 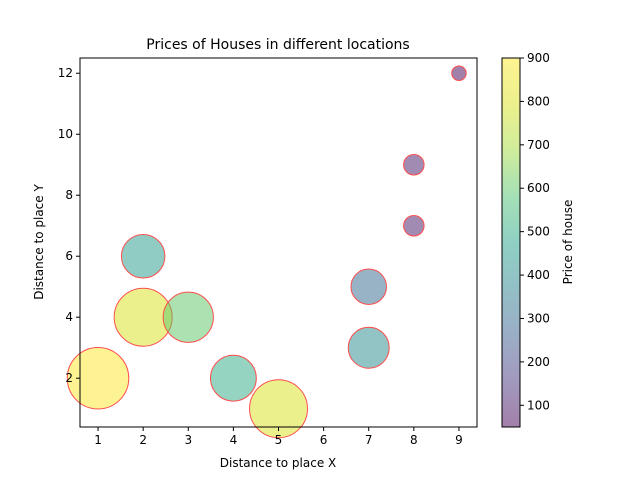 I want to click on y-tick-label: 2, so click(x=69, y=378).